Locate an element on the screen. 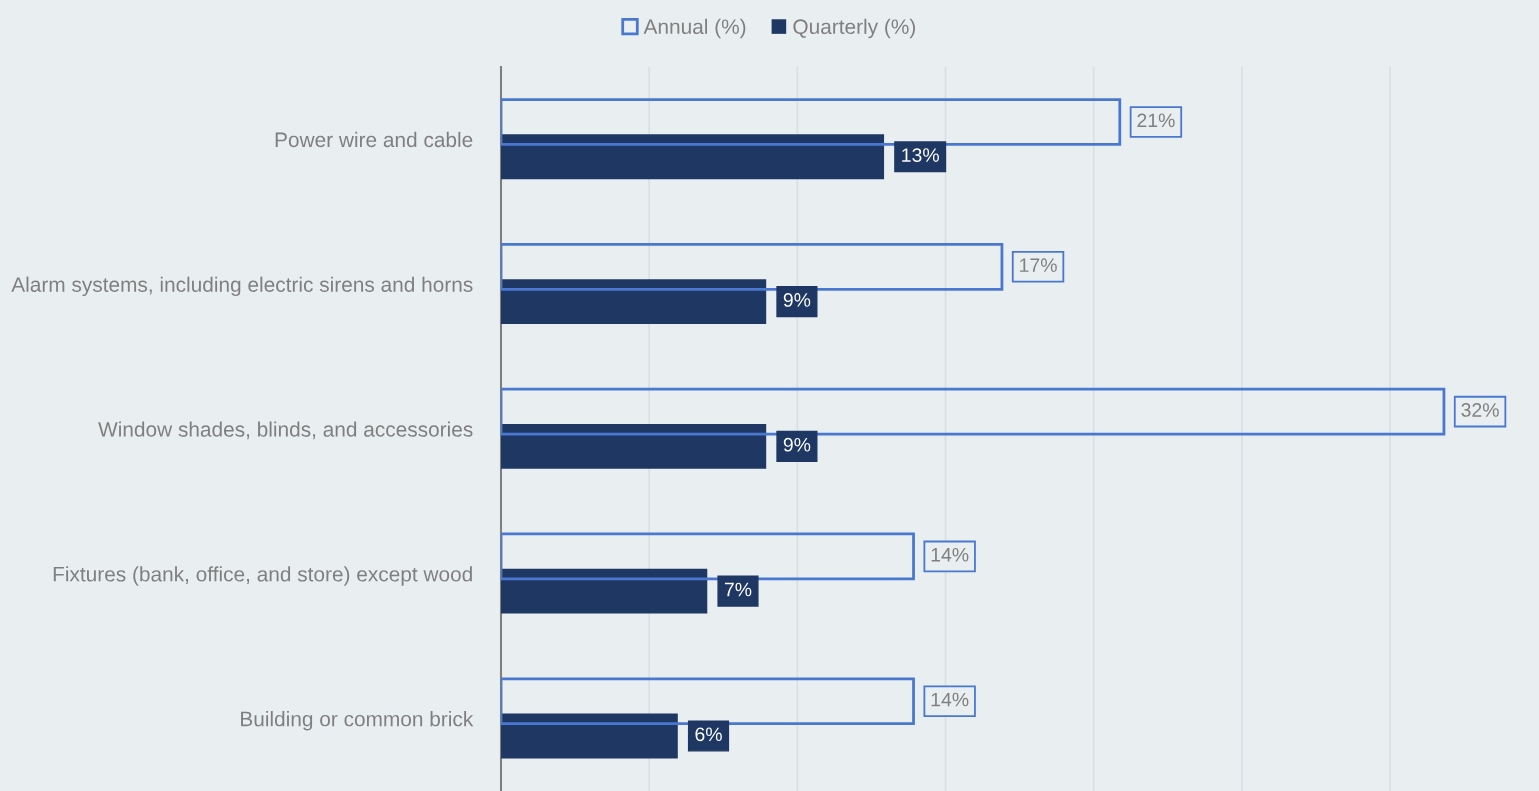 This screenshot has height=791, width=1539. y-tick-label: Fixtures (bank, office, and store) except wood is located at coordinates (262, 576).